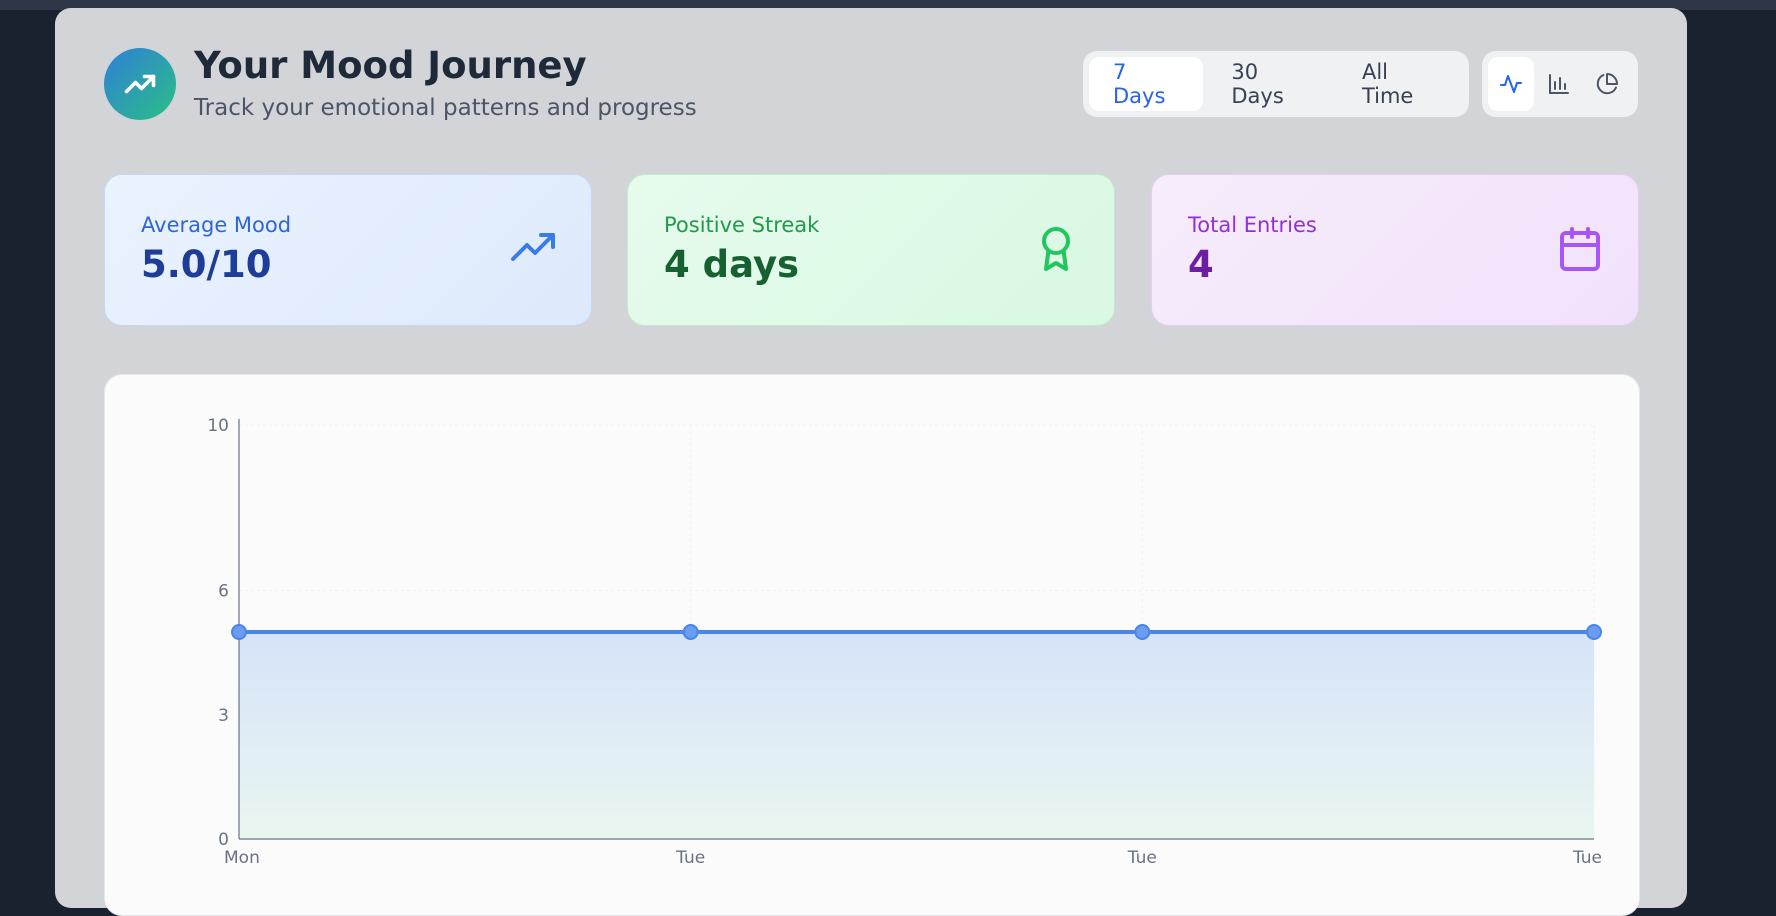  Describe the element at coordinates (1395, 250) in the screenshot. I see `total-entries-card: Total Entries 4` at that location.